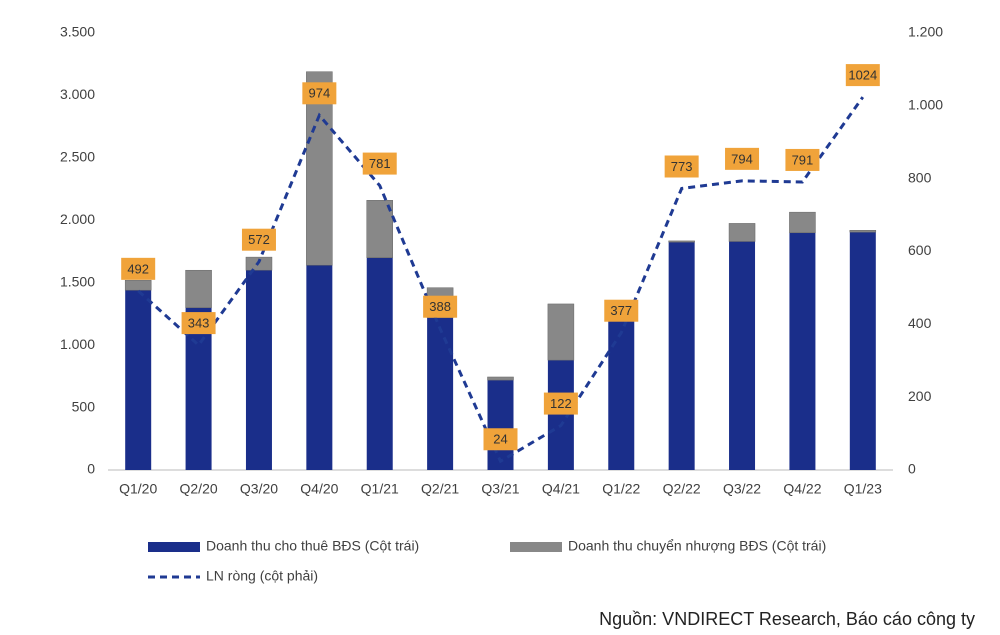 The image size is (1000, 635). I want to click on y2-tick-label: 800, so click(920, 177).